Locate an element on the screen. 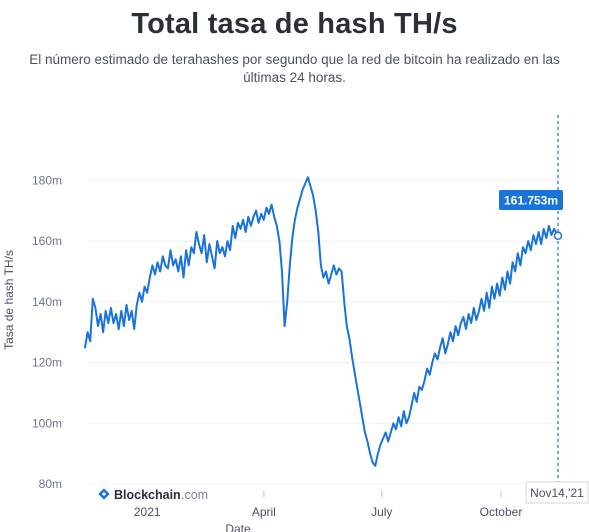 This screenshot has width=589, height=532. value-tooltip is located at coordinates (531, 200).